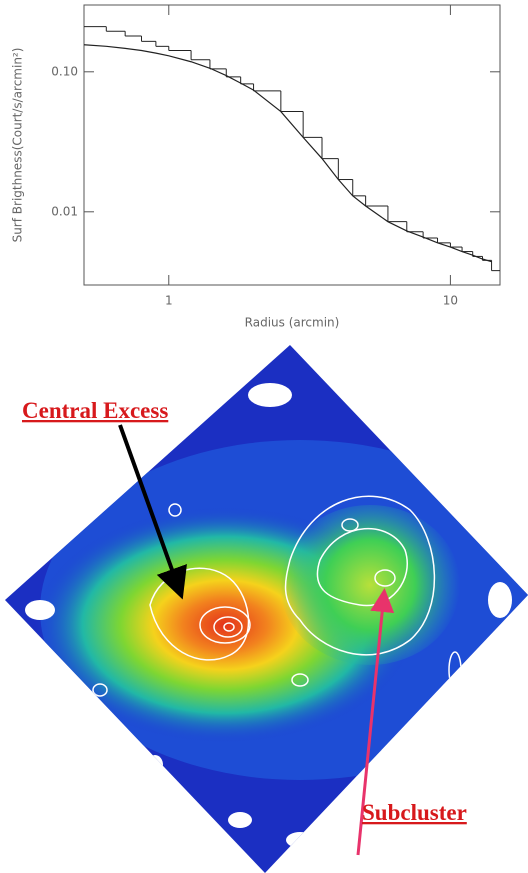 The width and height of the screenshot is (528, 873). Describe the element at coordinates (169, 301) in the screenshot. I see `x-tick-label: 1` at that location.